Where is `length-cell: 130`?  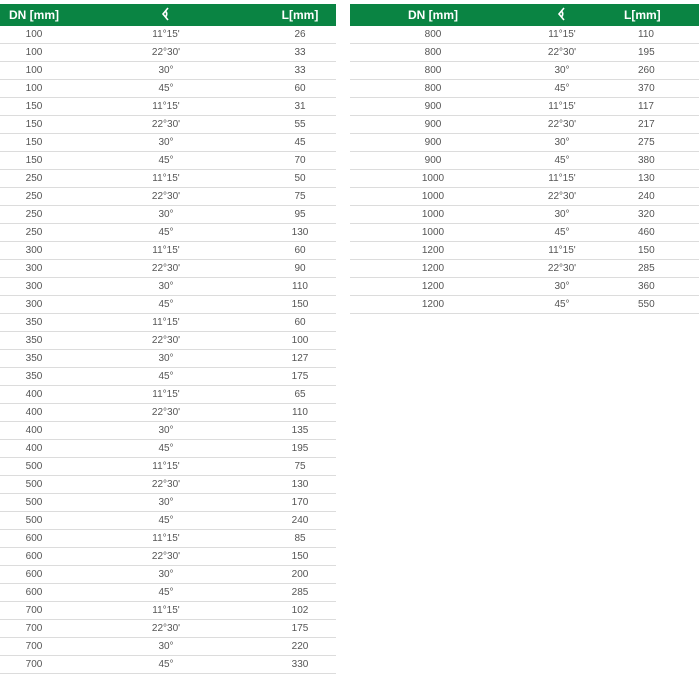
length-cell: 130 is located at coordinates (300, 484).